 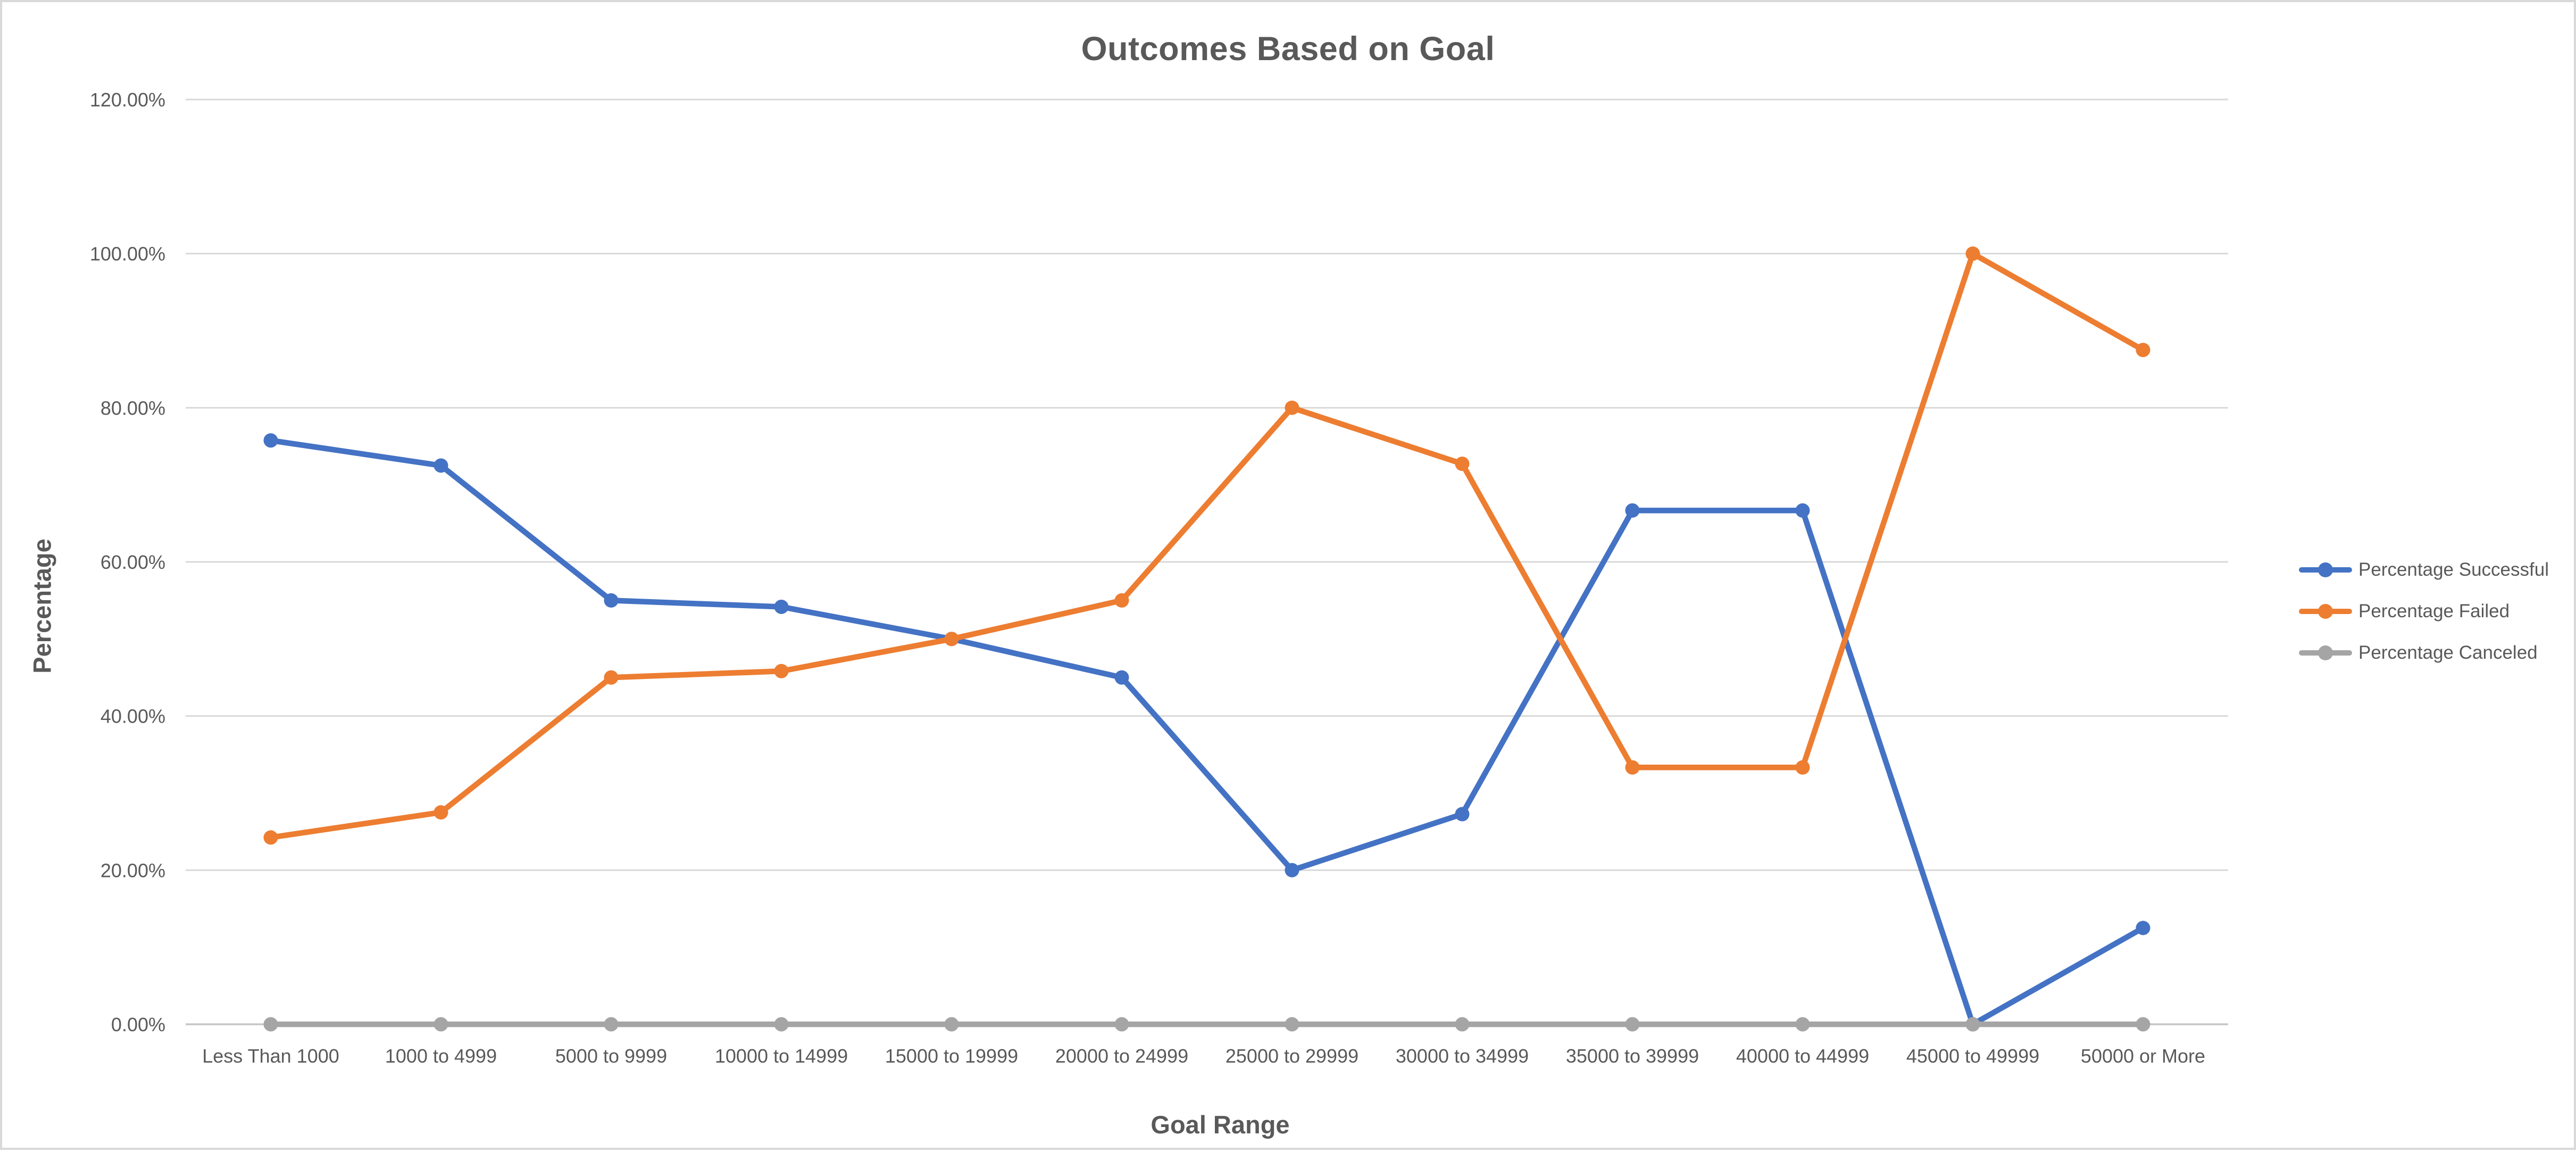 I want to click on x-tick-label: 25000 to 29999, so click(x=1292, y=1056).